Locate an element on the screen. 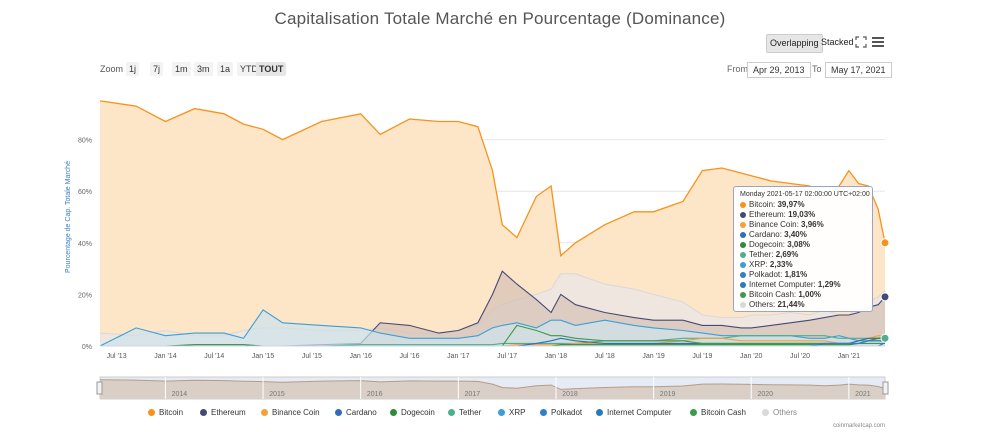  tooltip-series-value: 21,44% is located at coordinates (791, 304).